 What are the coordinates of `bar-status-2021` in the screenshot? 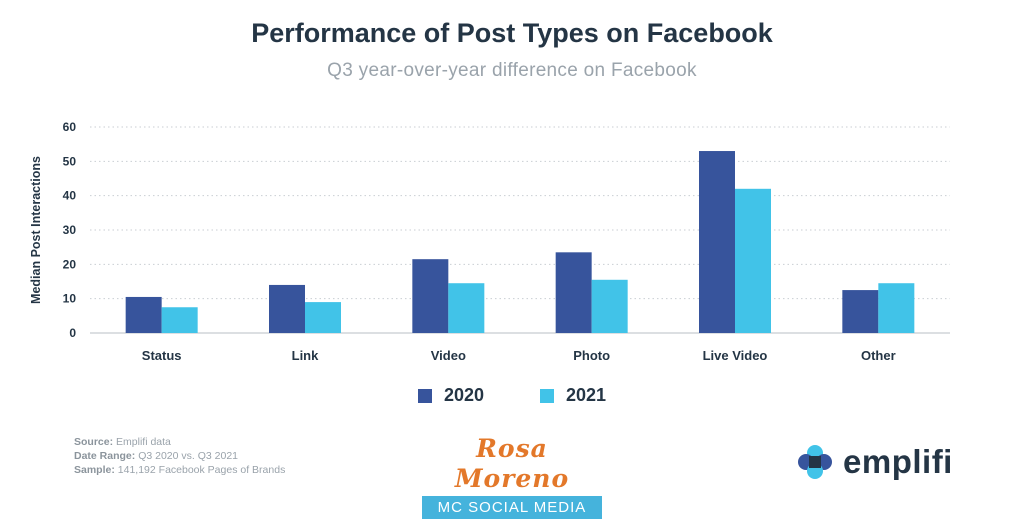 It's located at (179, 320).